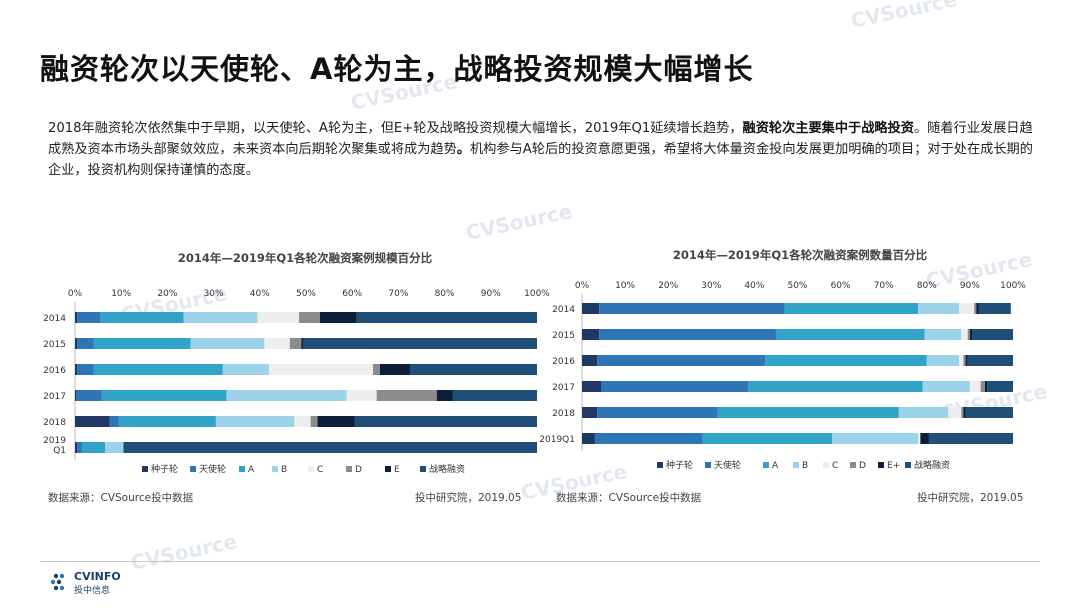  Describe the element at coordinates (260, 294) in the screenshot. I see `x-tick-label: 40%` at that location.